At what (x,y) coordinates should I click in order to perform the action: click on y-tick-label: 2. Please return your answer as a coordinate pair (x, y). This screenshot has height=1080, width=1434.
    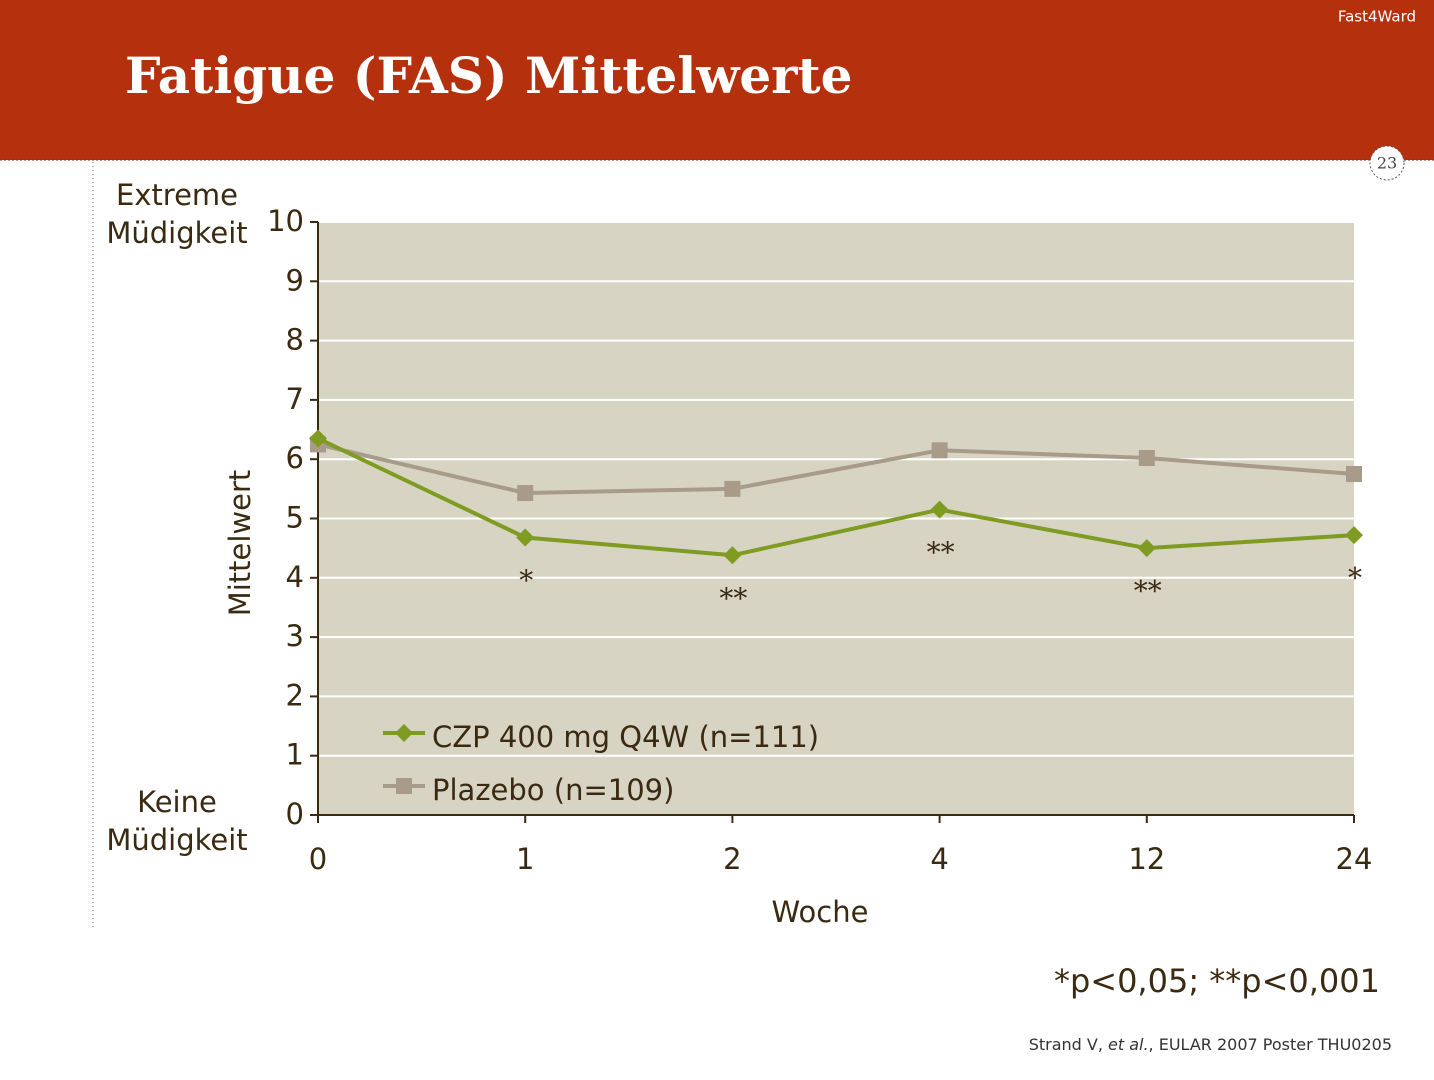
    Looking at the image, I should click on (295, 695).